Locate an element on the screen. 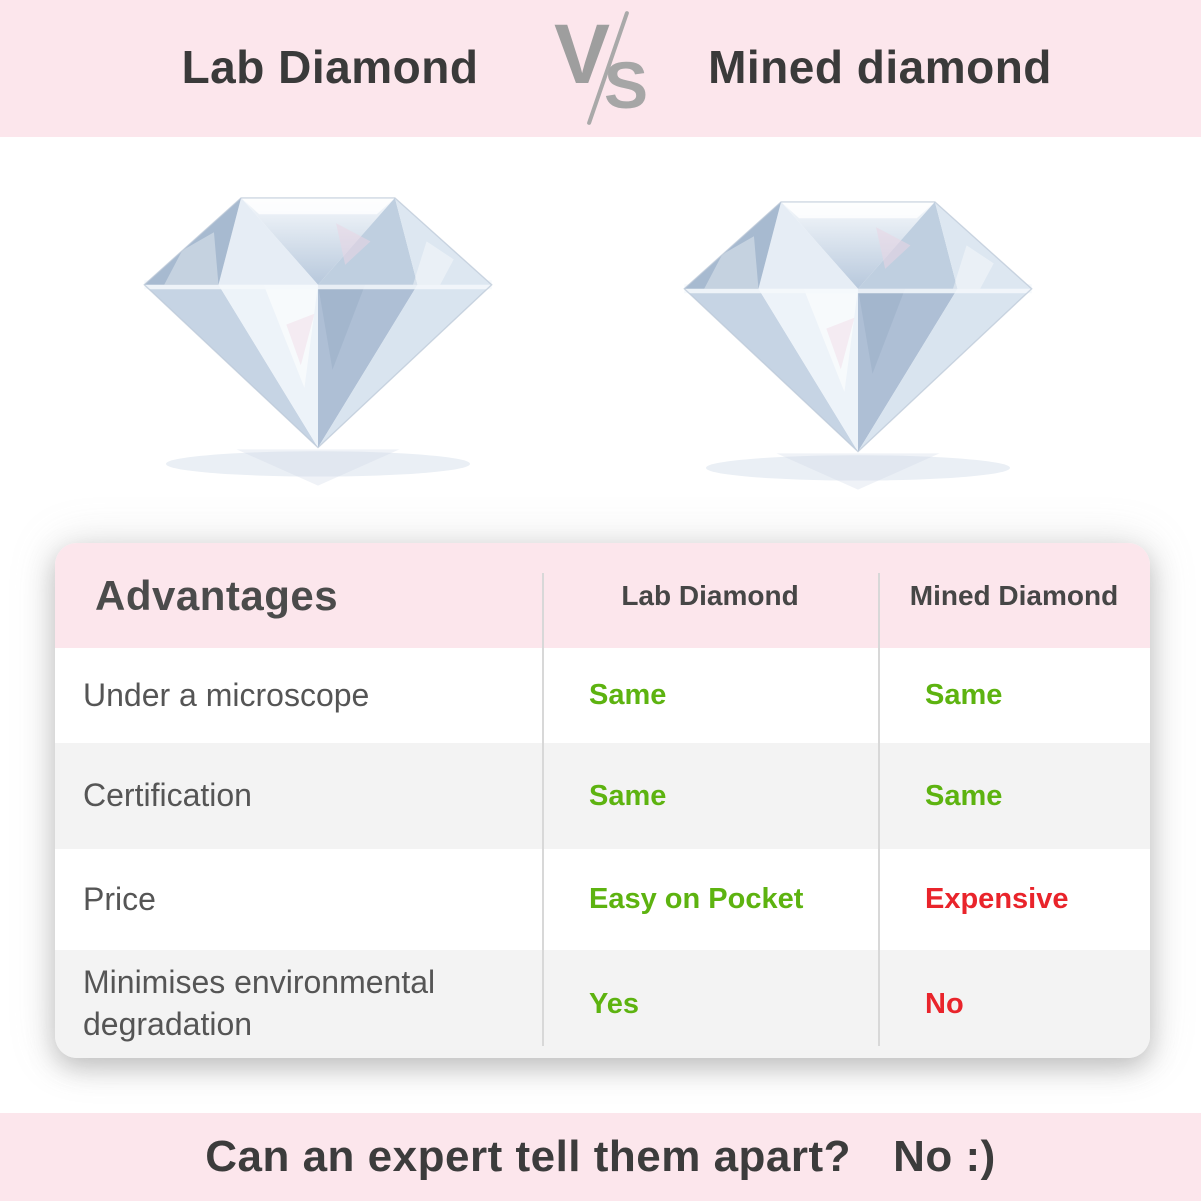 This screenshot has width=1201, height=1201. table-header-mined-diamond: Mined Diamond is located at coordinates (1014, 595).